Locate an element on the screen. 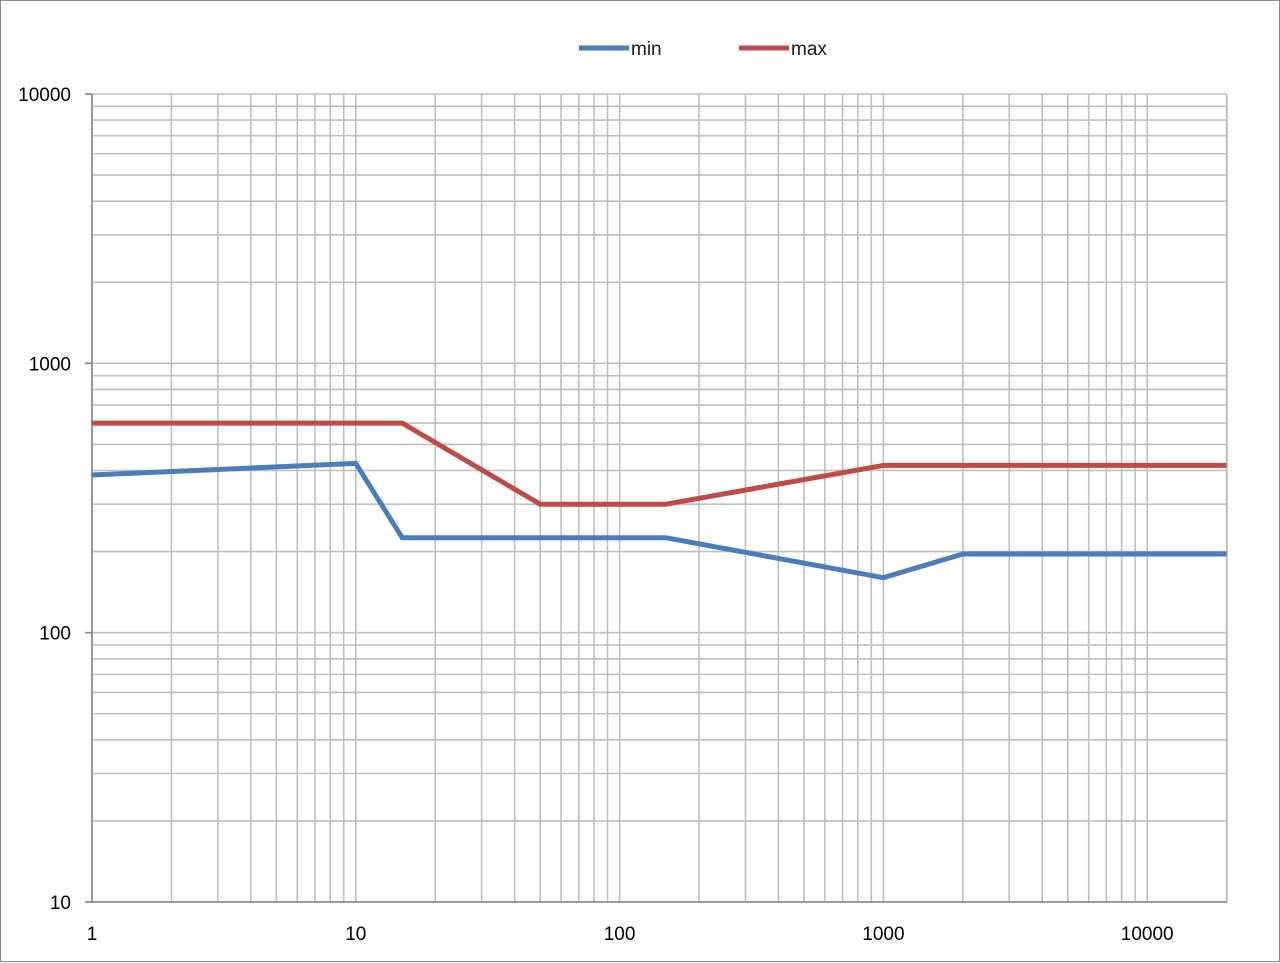 The height and width of the screenshot is (963, 1280). y-tick-label: 100 is located at coordinates (55, 634).